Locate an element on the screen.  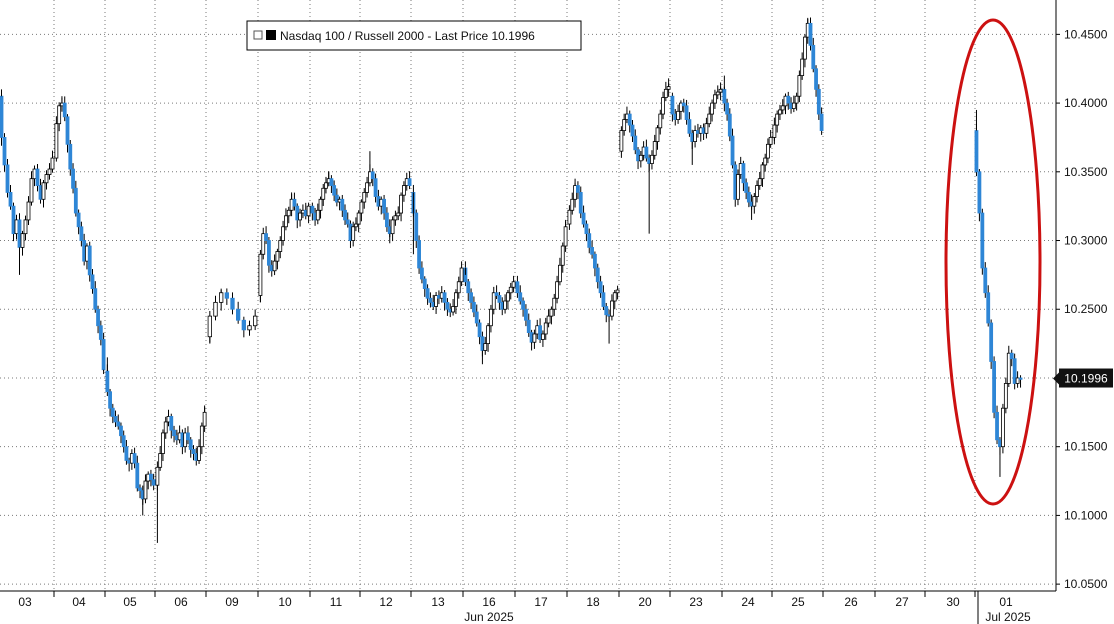
x-tick-label: 27 is located at coordinates (902, 602).